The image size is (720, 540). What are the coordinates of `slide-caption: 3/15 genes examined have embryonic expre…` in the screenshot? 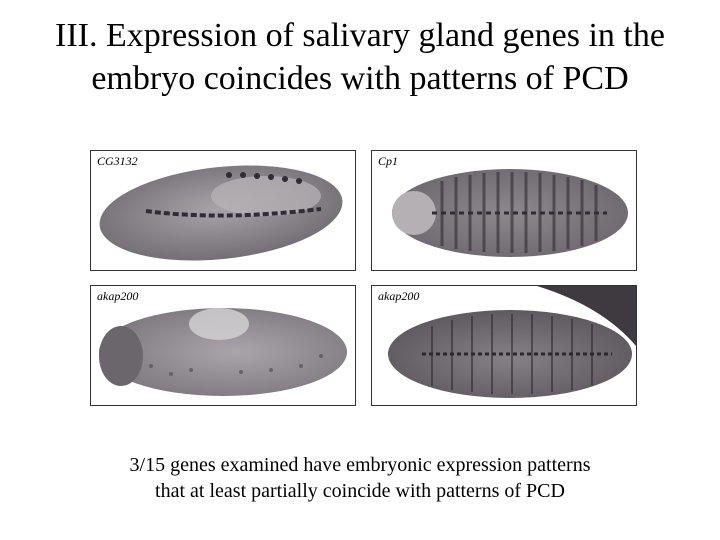 It's located at (360, 478).